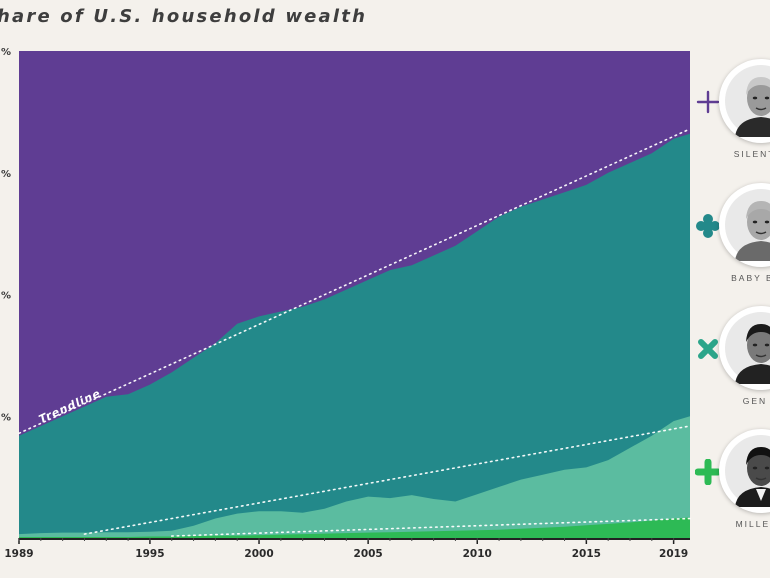  Describe the element at coordinates (750, 278) in the screenshot. I see `legend-label: BABY BOO` at that location.